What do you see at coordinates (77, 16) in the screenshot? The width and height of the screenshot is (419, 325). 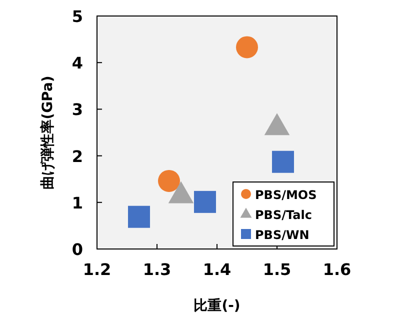 I see `y-tick-label: 5` at bounding box center [77, 16].